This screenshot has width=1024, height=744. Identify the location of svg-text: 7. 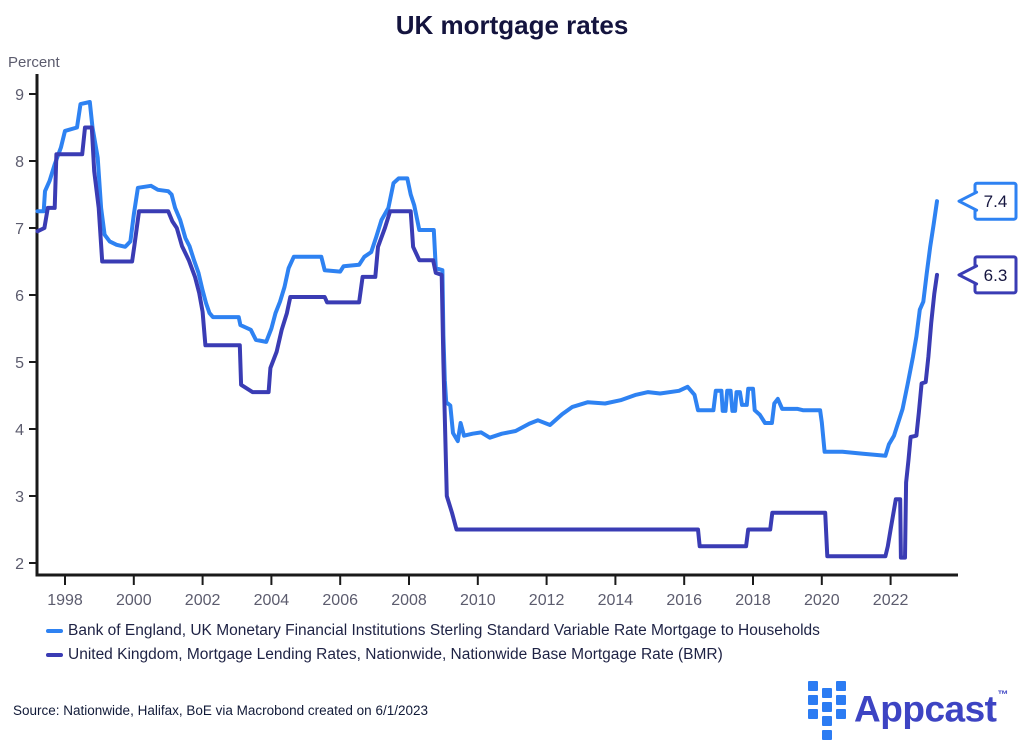
(19, 229).